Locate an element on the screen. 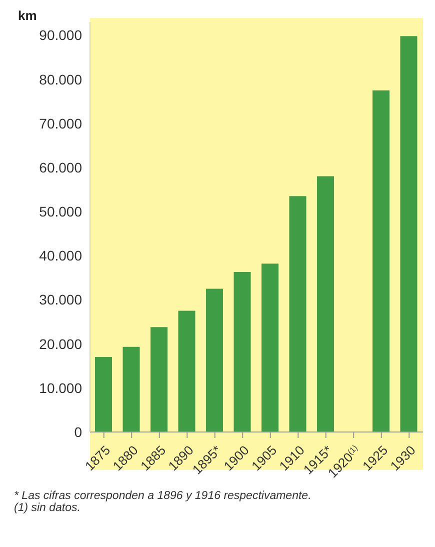 Image resolution: width=435 pixels, height=547 pixels. y-tick-label: 80.000 is located at coordinates (60, 79).